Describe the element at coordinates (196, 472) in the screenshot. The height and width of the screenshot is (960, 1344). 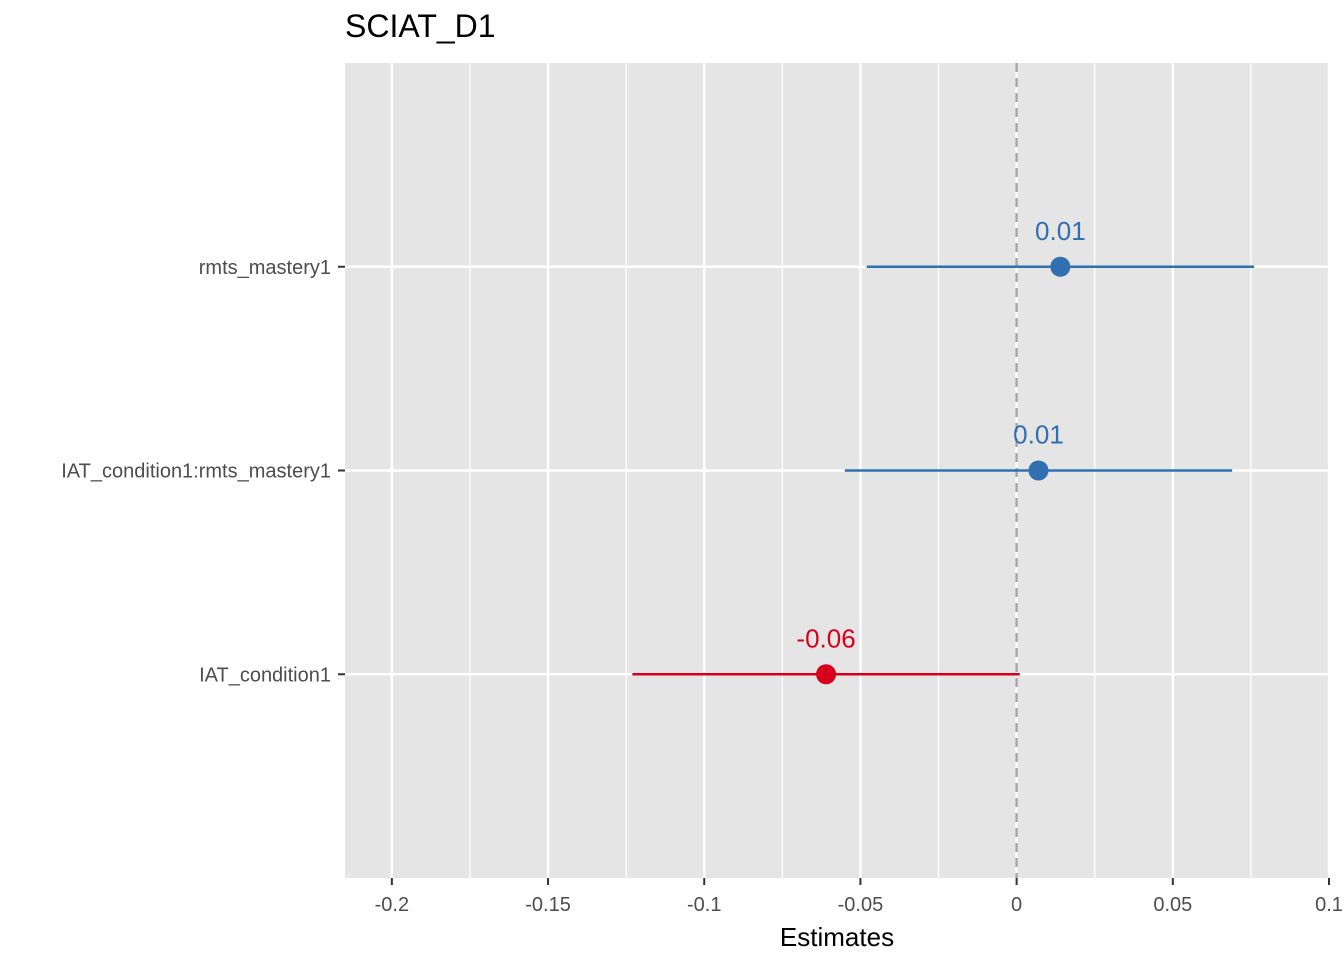
I see `y-tick-label: IAT_condition1:rmts_mastery1` at that location.